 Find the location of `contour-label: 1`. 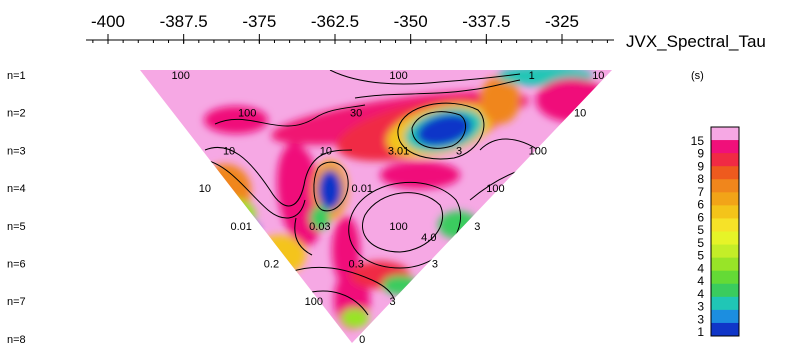

contour-label: 1 is located at coordinates (532, 76).